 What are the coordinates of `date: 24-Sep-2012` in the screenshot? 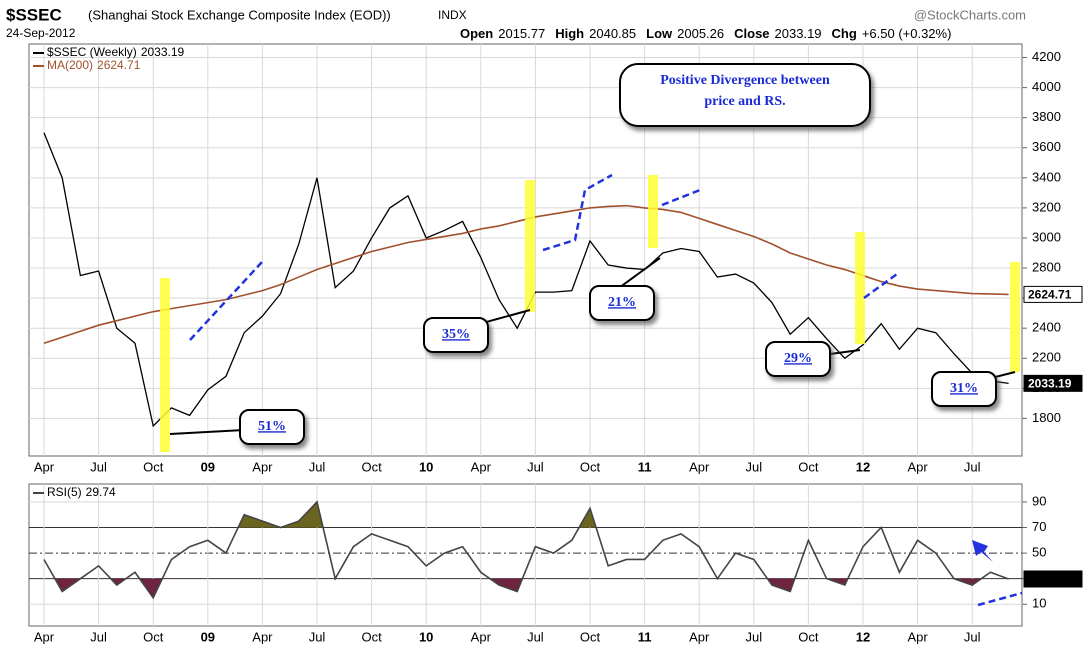 It's located at (41, 33).